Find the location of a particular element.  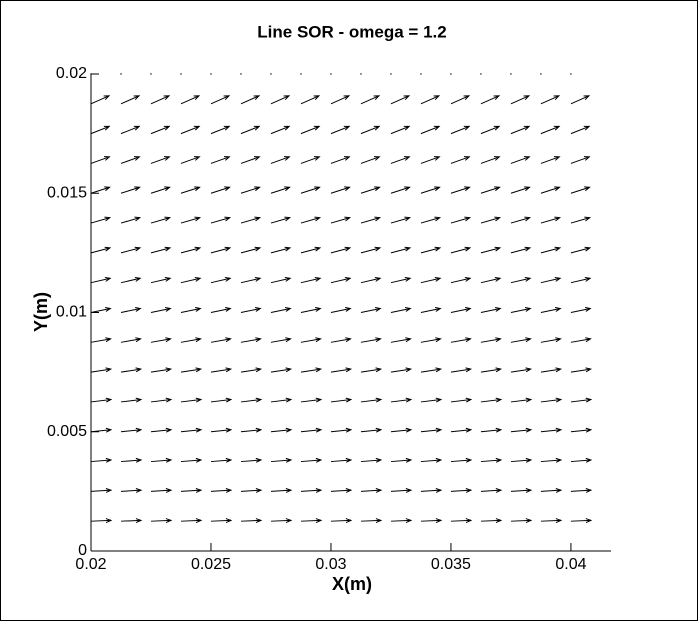

y-tick-label: 0.02 is located at coordinates (71, 73).